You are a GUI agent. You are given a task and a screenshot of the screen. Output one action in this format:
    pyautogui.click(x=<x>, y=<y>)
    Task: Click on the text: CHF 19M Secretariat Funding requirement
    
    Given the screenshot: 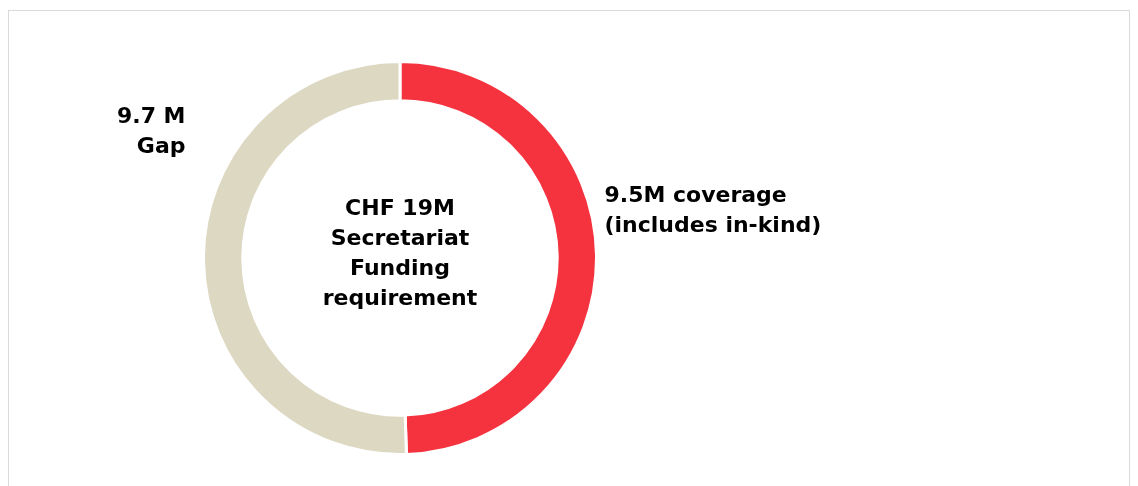 What is the action you would take?
    pyautogui.click(x=400, y=253)
    